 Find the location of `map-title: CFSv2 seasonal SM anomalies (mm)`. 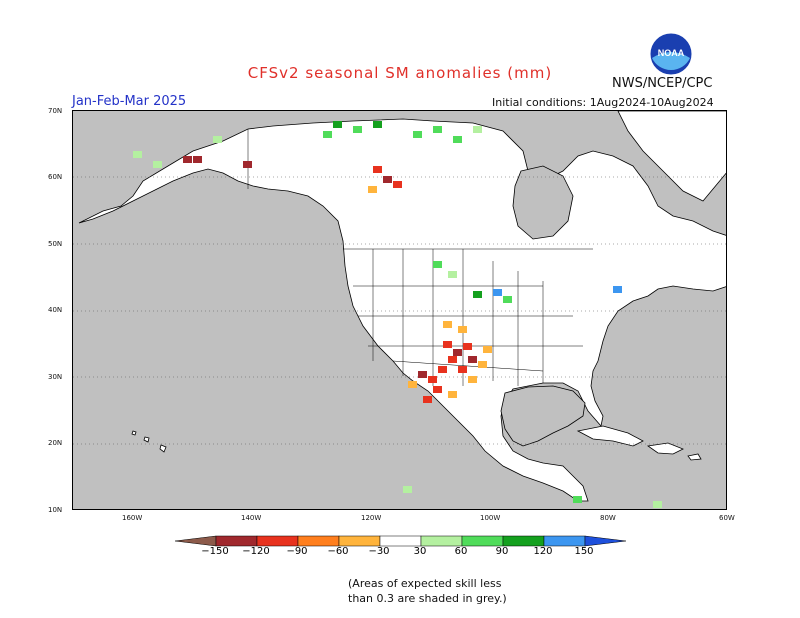

map-title: CFSv2 seasonal SM anomalies (mm) is located at coordinates (400, 73).